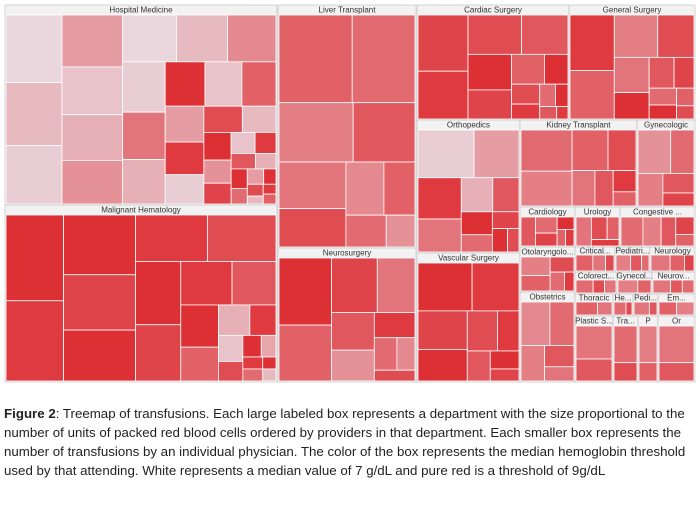 The height and width of the screenshot is (513, 700). What do you see at coordinates (632, 10) in the screenshot?
I see `department-label: General Surgery` at bounding box center [632, 10].